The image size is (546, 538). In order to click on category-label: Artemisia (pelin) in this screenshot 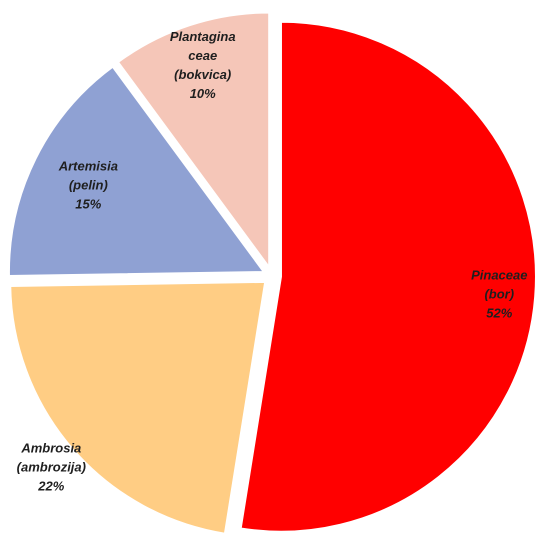, I will do `click(88, 175)`.